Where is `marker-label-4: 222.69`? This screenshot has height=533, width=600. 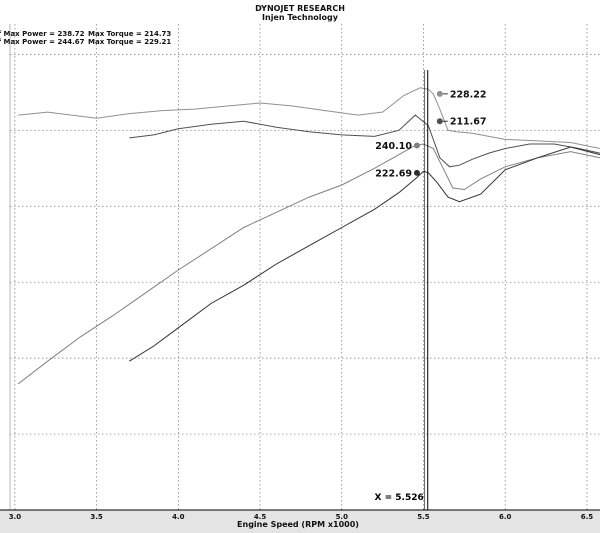
marker-label-4: 222.69 is located at coordinates (393, 173).